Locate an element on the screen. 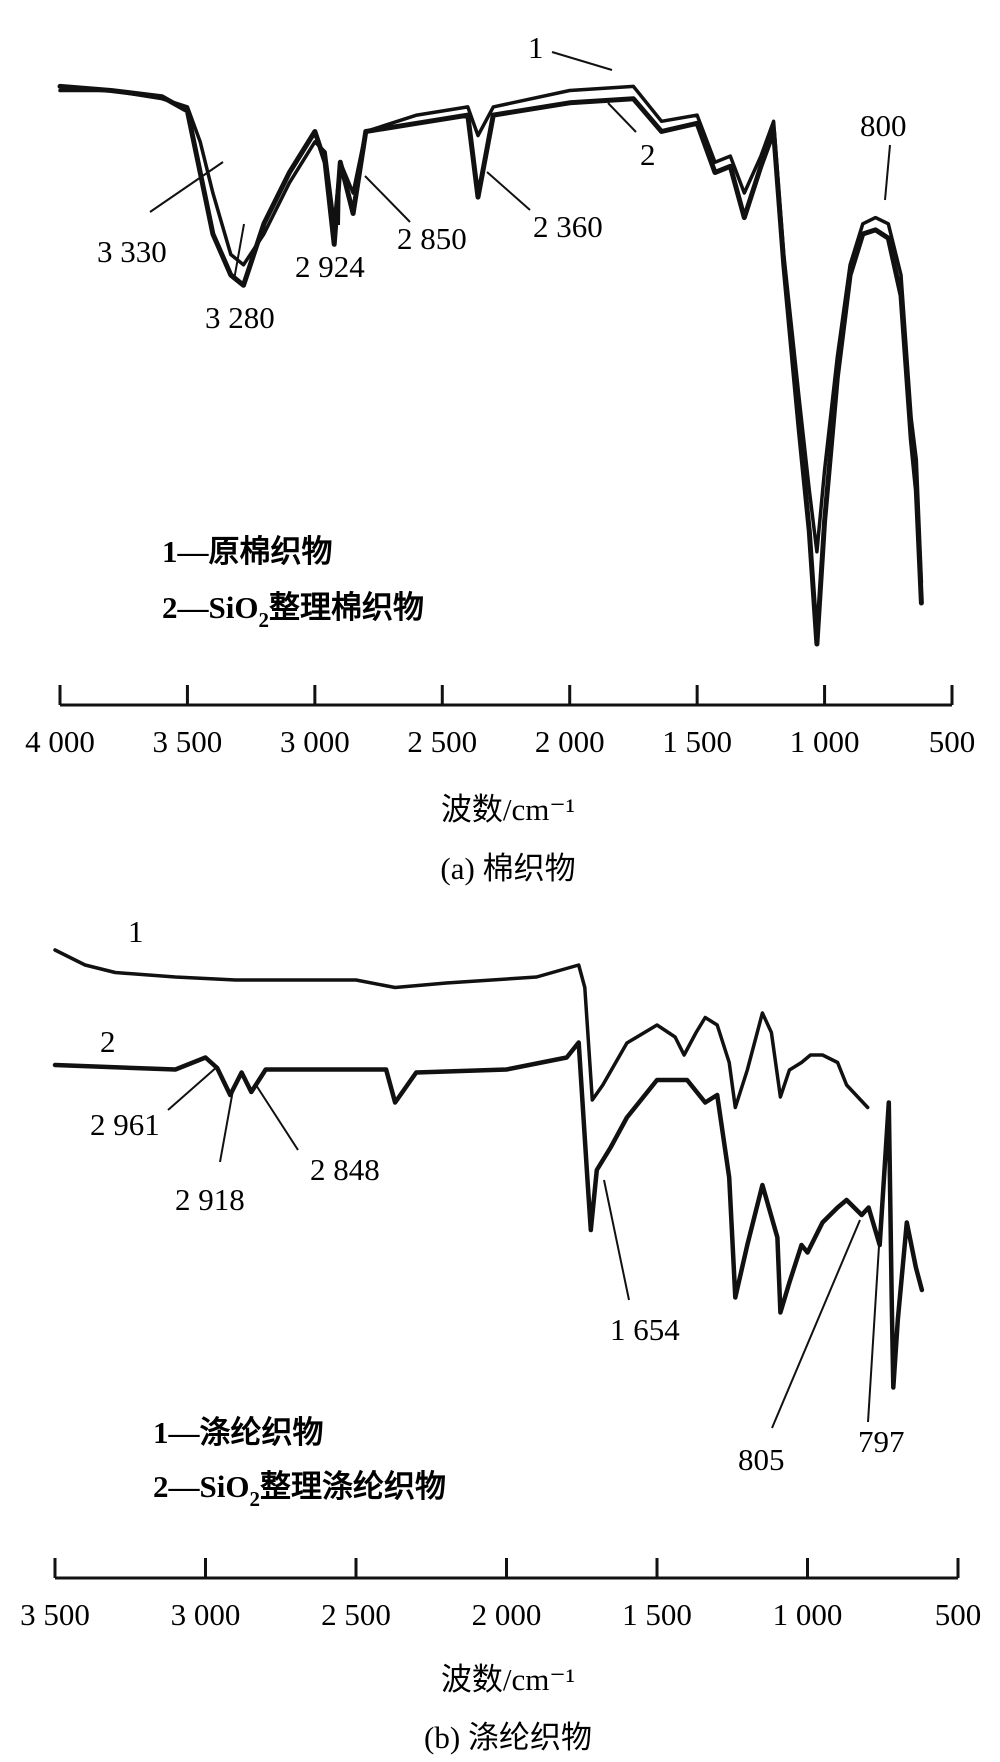 The width and height of the screenshot is (1000, 1762). peak-805-label: 805 is located at coordinates (761, 1459).